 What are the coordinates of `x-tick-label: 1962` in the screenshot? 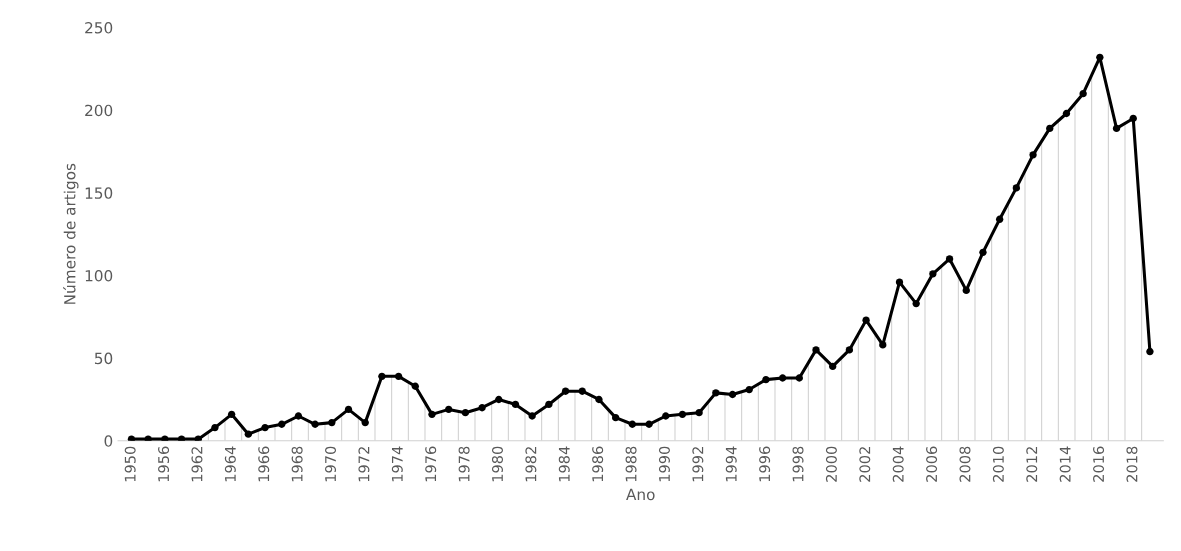 It's located at (197, 464).